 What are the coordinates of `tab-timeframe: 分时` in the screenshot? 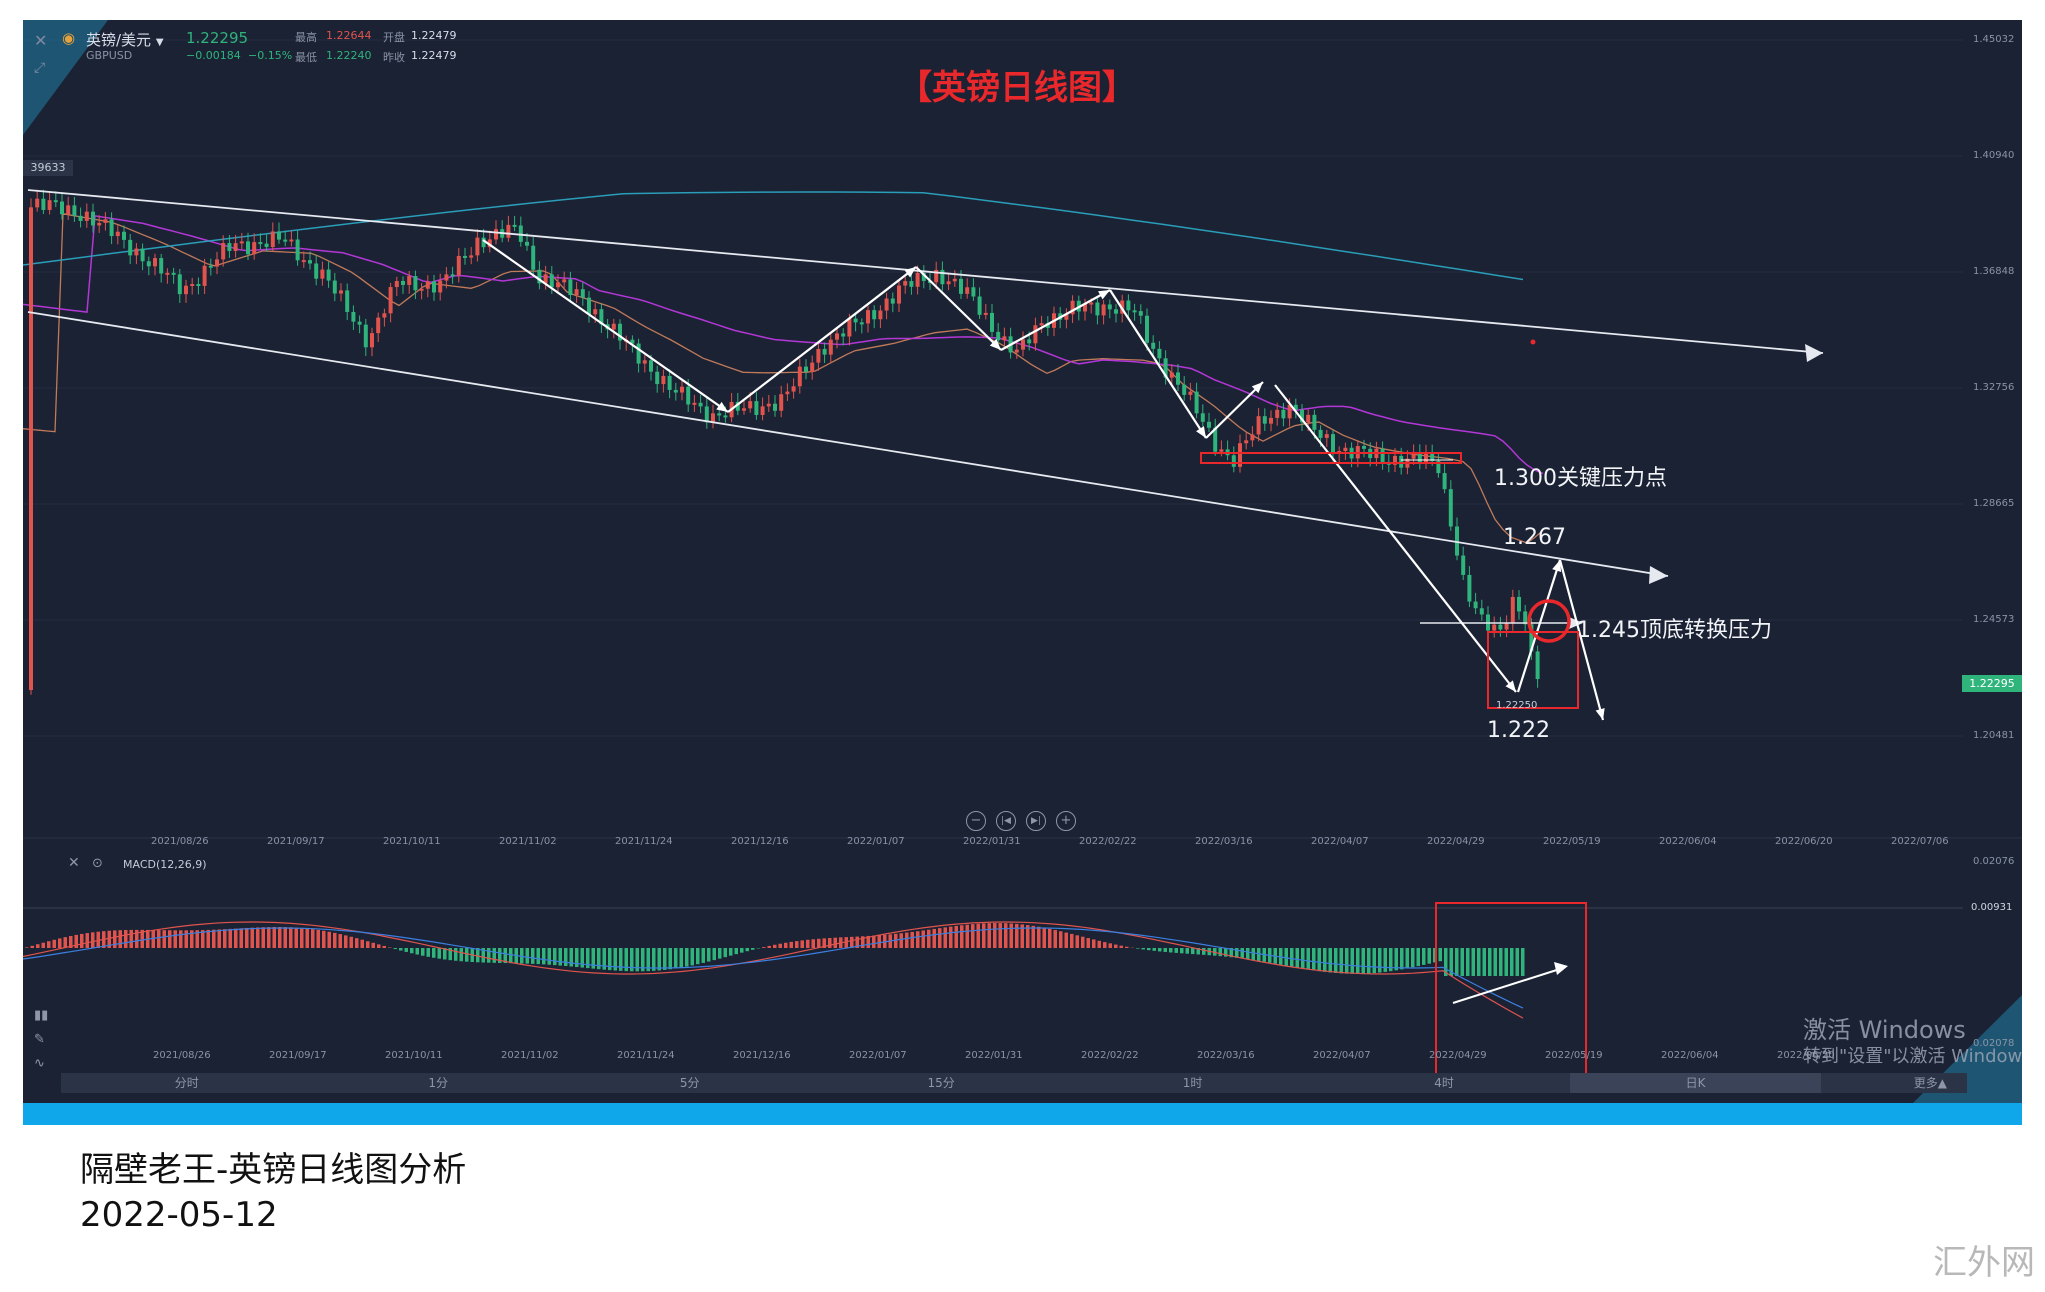 It's located at (186, 1083).